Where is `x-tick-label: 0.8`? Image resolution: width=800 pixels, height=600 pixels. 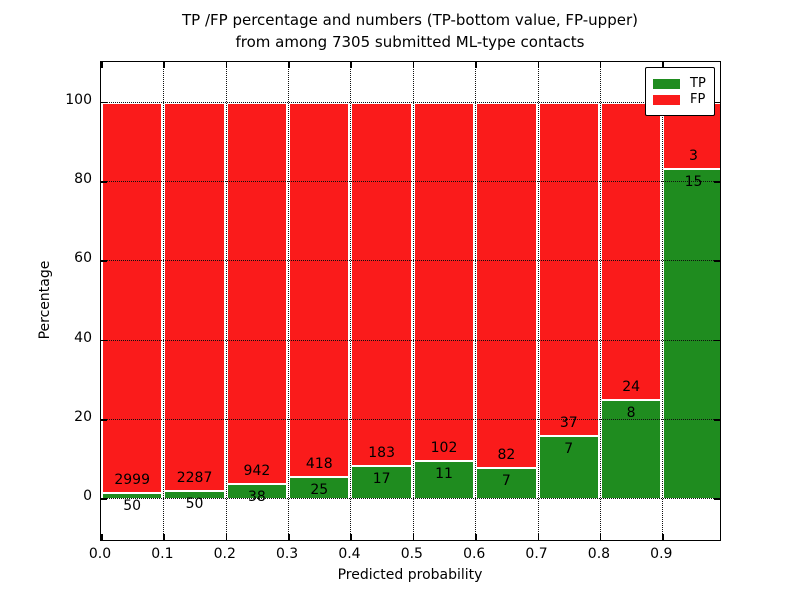
x-tick-label: 0.8 is located at coordinates (599, 554).